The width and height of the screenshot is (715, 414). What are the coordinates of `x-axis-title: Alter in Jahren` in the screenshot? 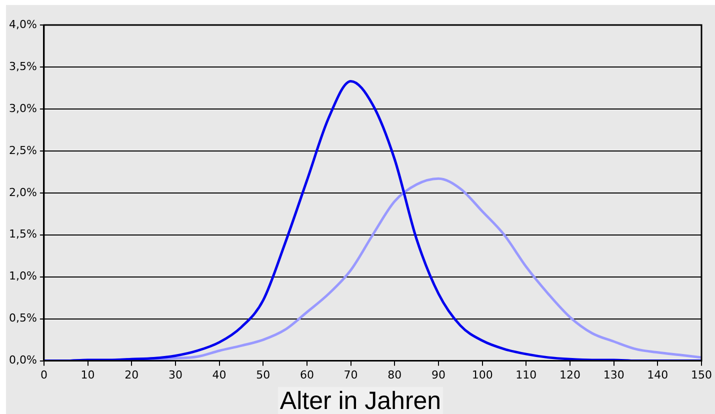 It's located at (361, 400).